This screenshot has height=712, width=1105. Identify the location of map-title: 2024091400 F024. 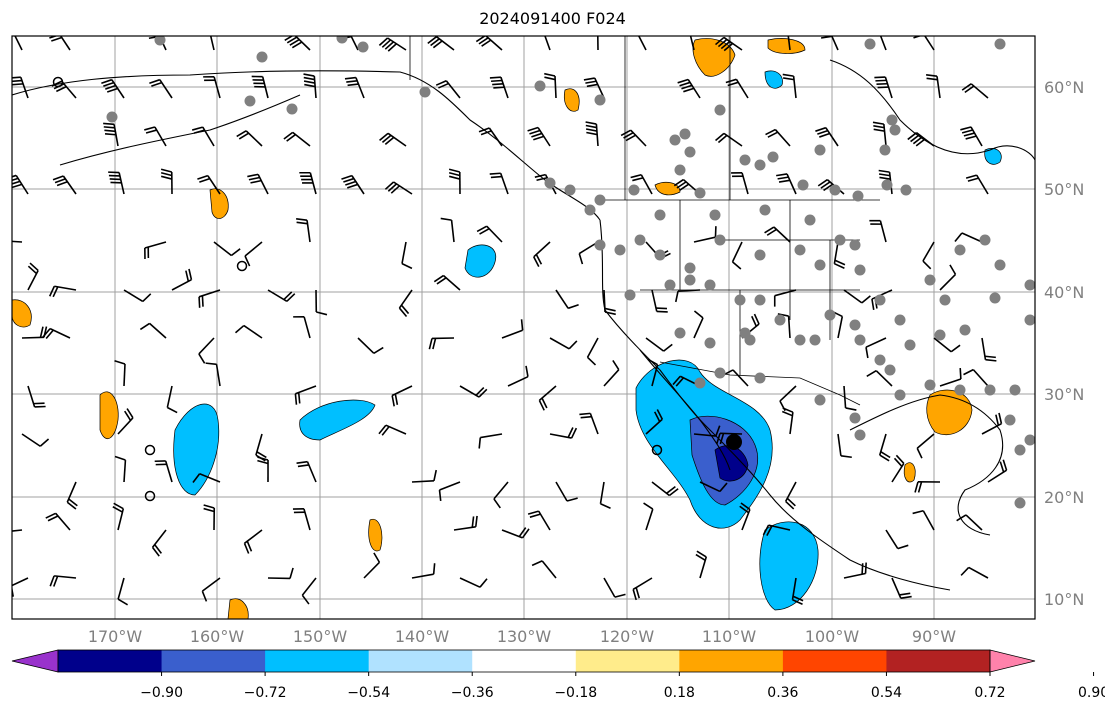
(552, 18).